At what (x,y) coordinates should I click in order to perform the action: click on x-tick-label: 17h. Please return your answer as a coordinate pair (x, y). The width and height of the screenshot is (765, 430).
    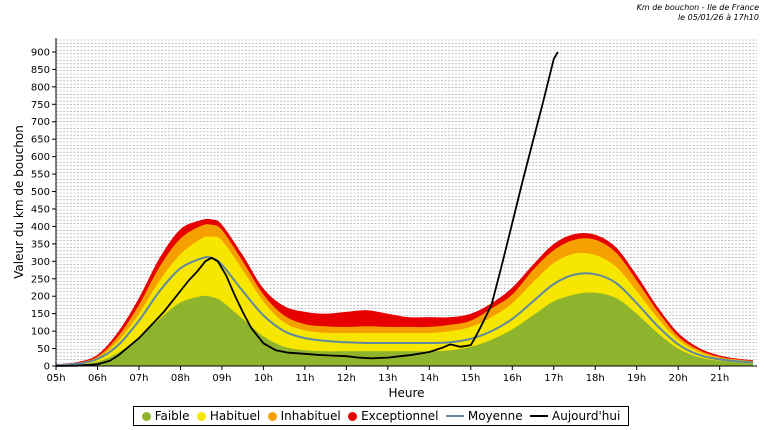
    Looking at the image, I should click on (553, 378).